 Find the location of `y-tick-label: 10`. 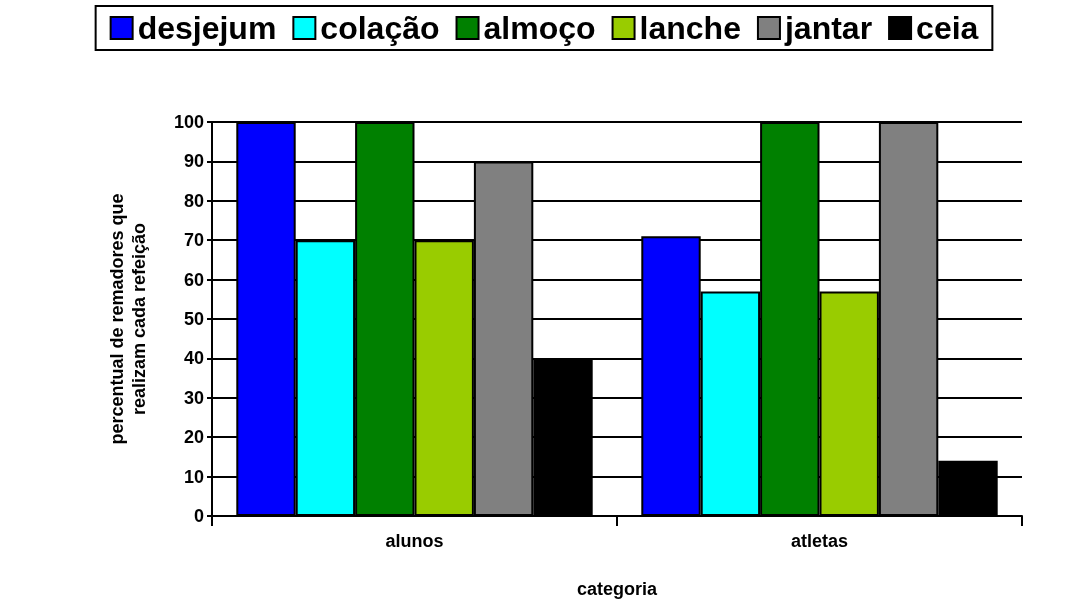

y-tick-label: 10 is located at coordinates (193, 476).